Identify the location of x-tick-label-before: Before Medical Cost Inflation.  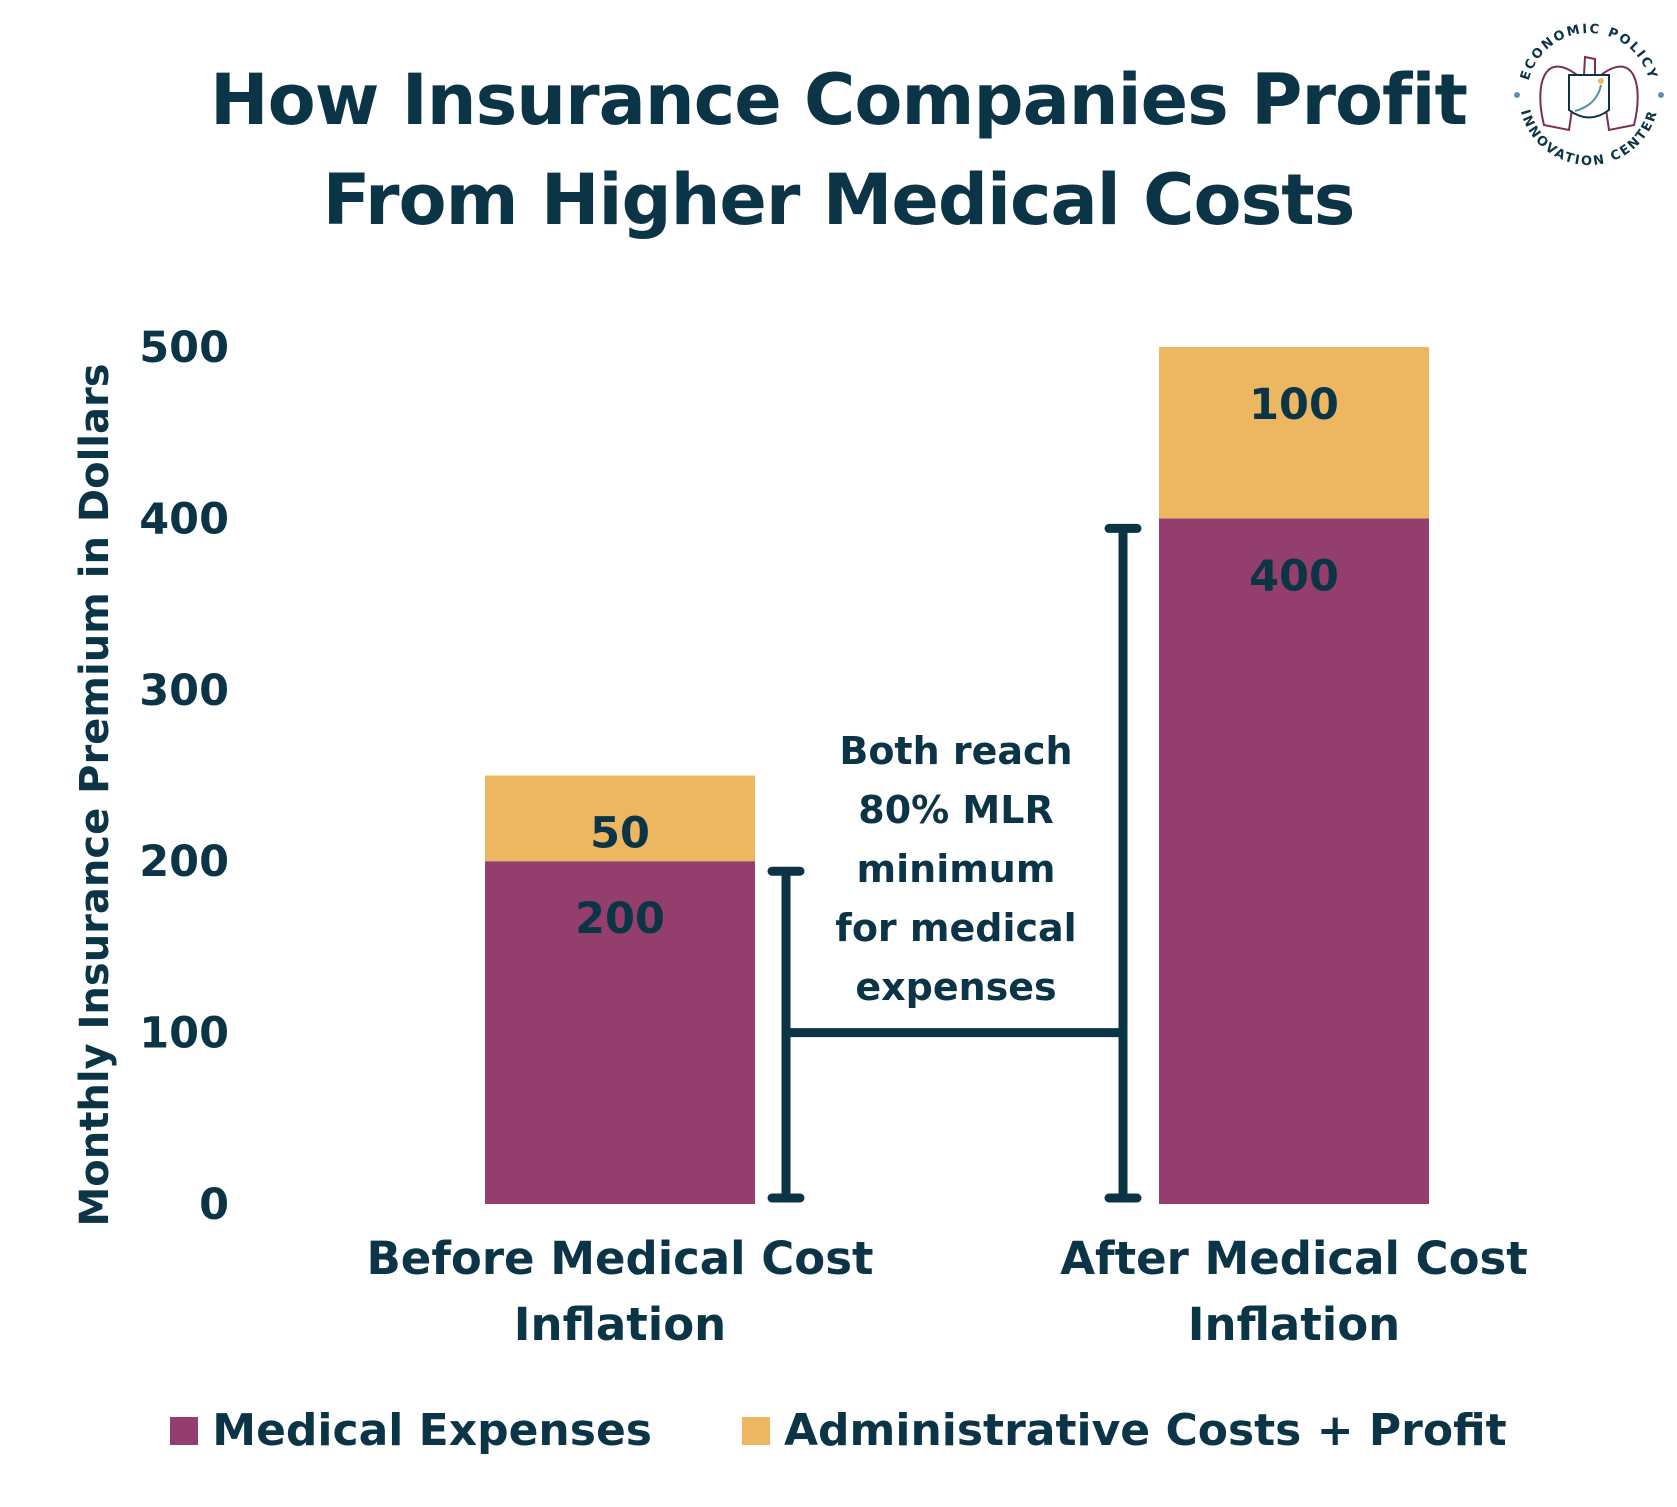
(620, 1291).